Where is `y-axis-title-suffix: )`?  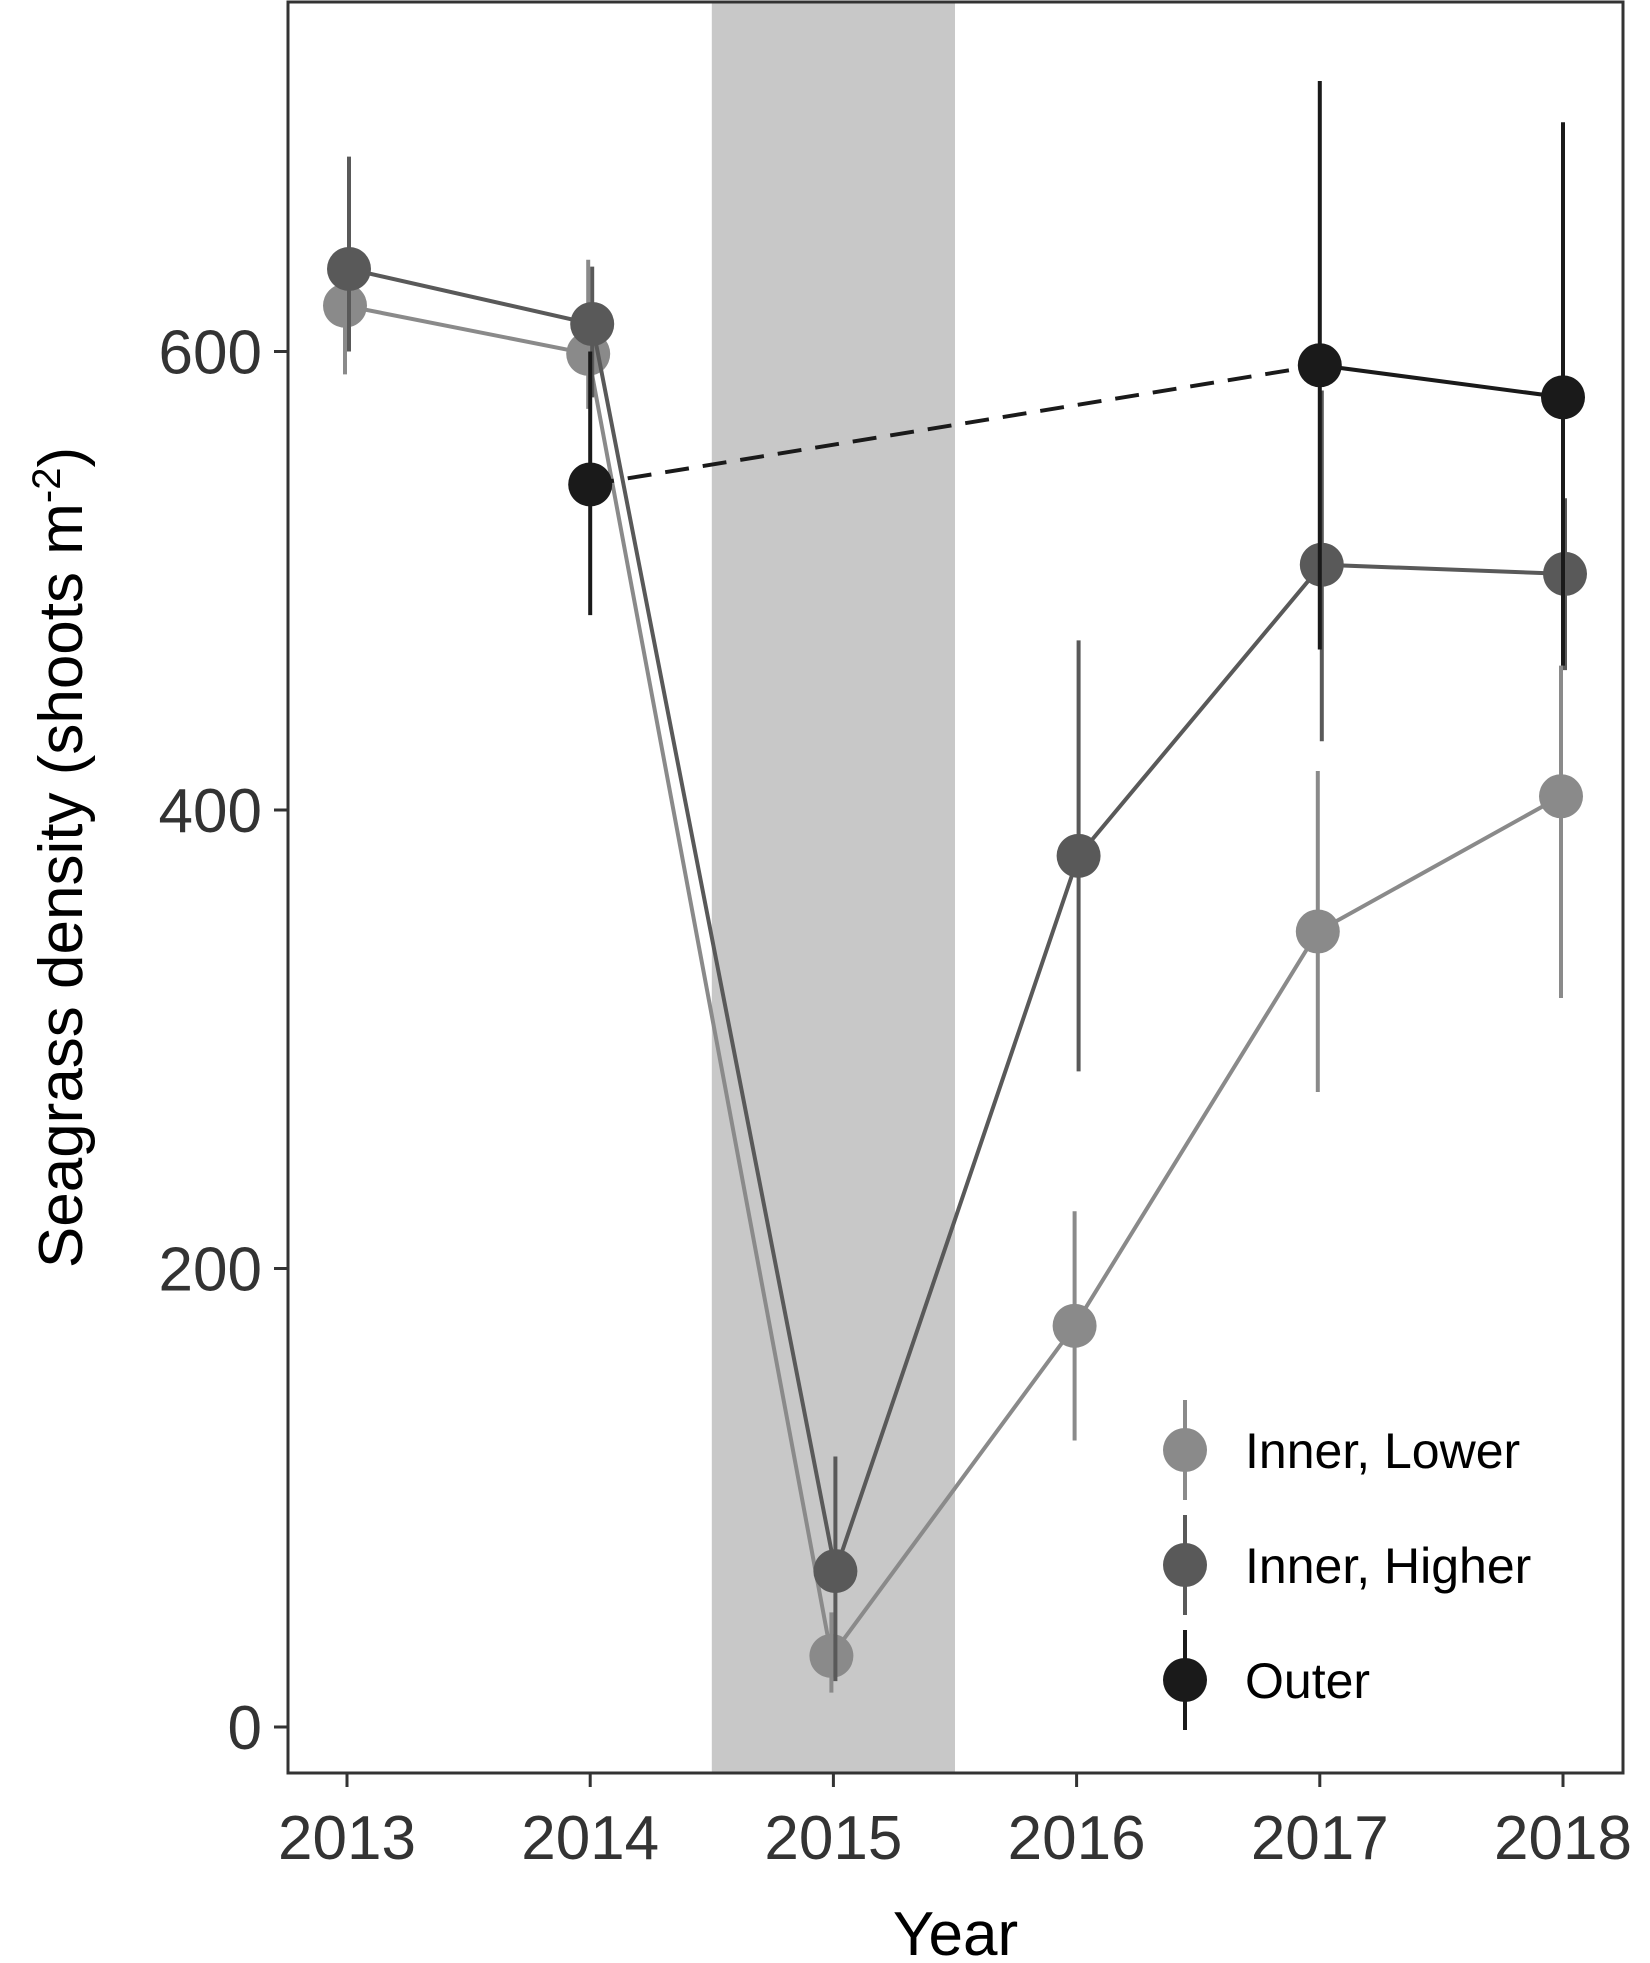 y-axis-title-suffix: ) is located at coordinates (61, 457).